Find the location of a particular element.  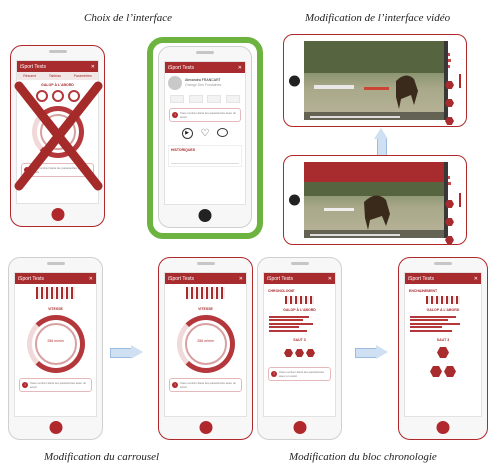

avatar is located at coordinates (175, 83).